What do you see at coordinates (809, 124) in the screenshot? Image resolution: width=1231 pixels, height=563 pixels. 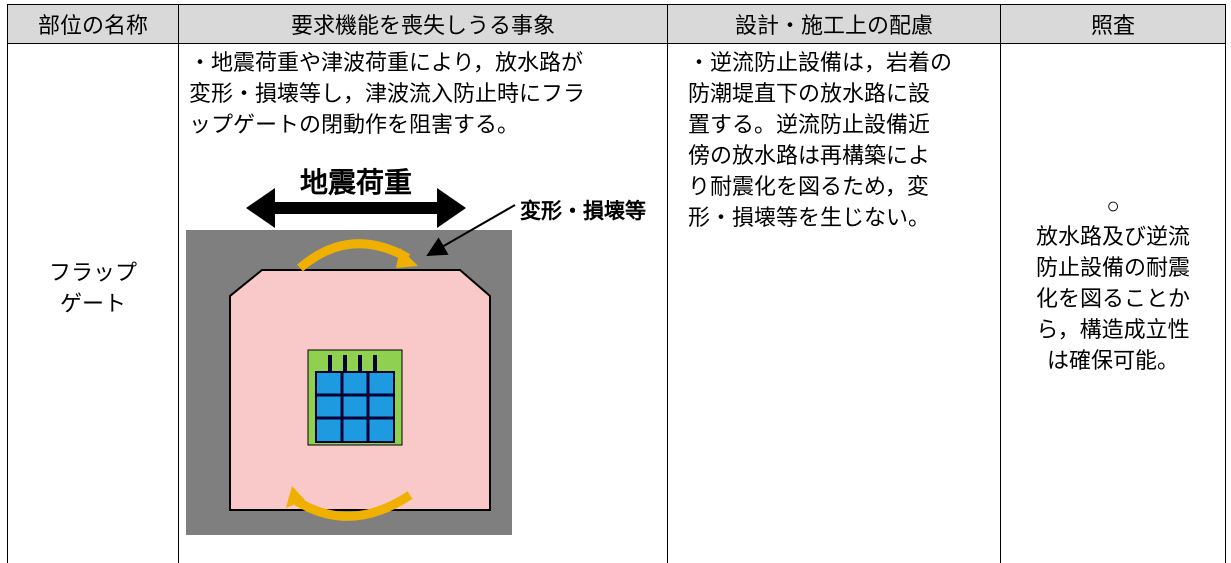 I see `text-line: 置する。逆流防止設備近` at bounding box center [809, 124].